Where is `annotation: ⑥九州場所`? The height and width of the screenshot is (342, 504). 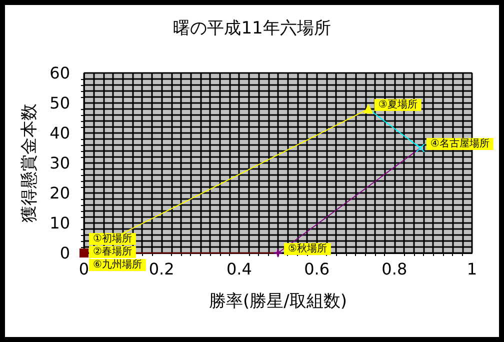
annotation: ⑥九州場所 is located at coordinates (117, 264).